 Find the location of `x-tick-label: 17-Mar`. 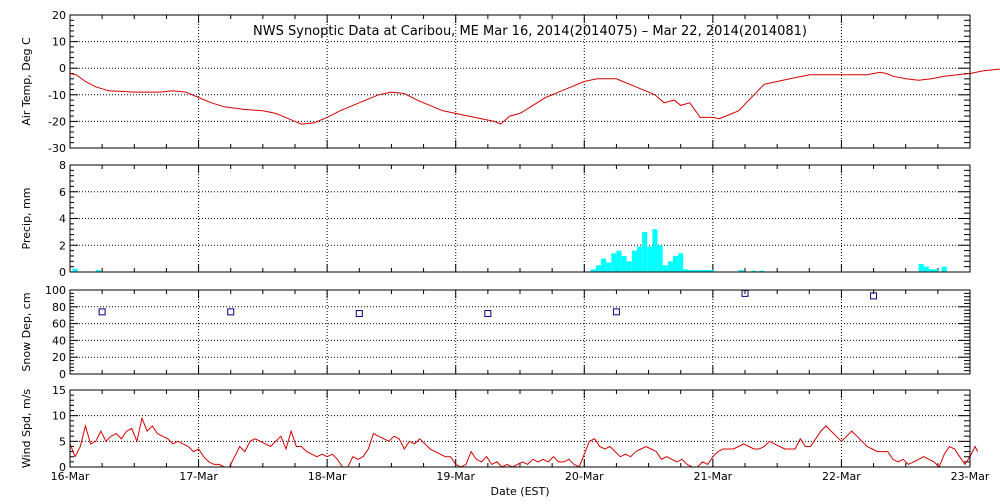

x-tick-label: 17-Mar is located at coordinates (198, 476).